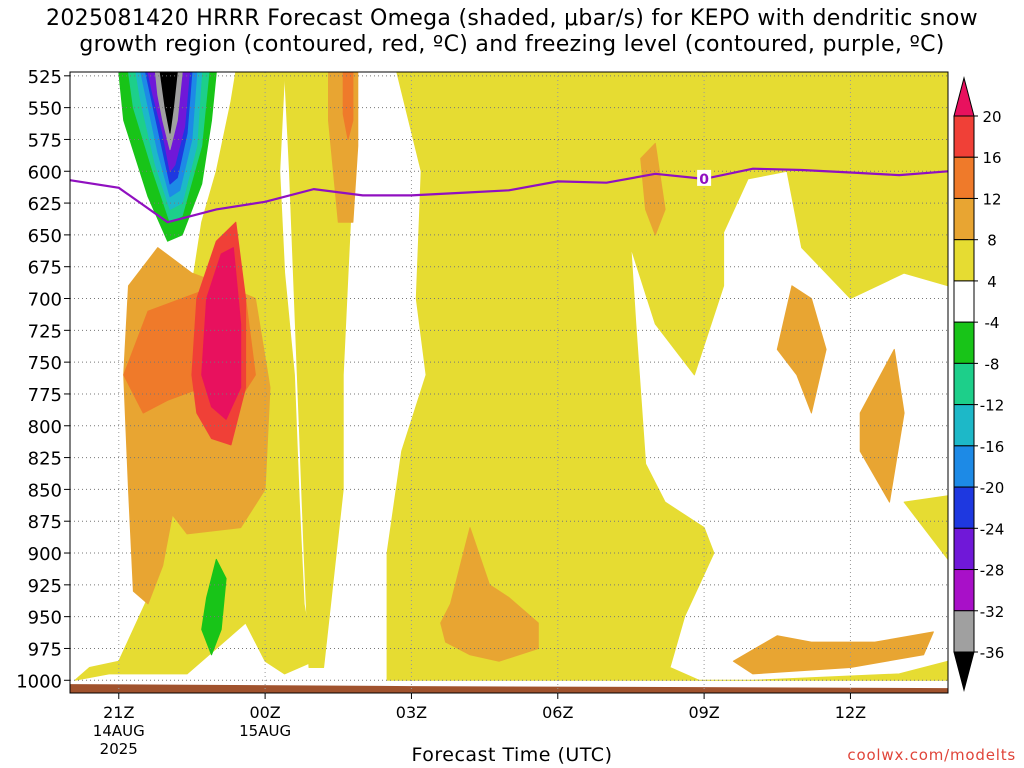 The image size is (1024, 768). Describe the element at coordinates (118, 712) in the screenshot. I see `x-tick-label-21Z: 21Z` at that location.